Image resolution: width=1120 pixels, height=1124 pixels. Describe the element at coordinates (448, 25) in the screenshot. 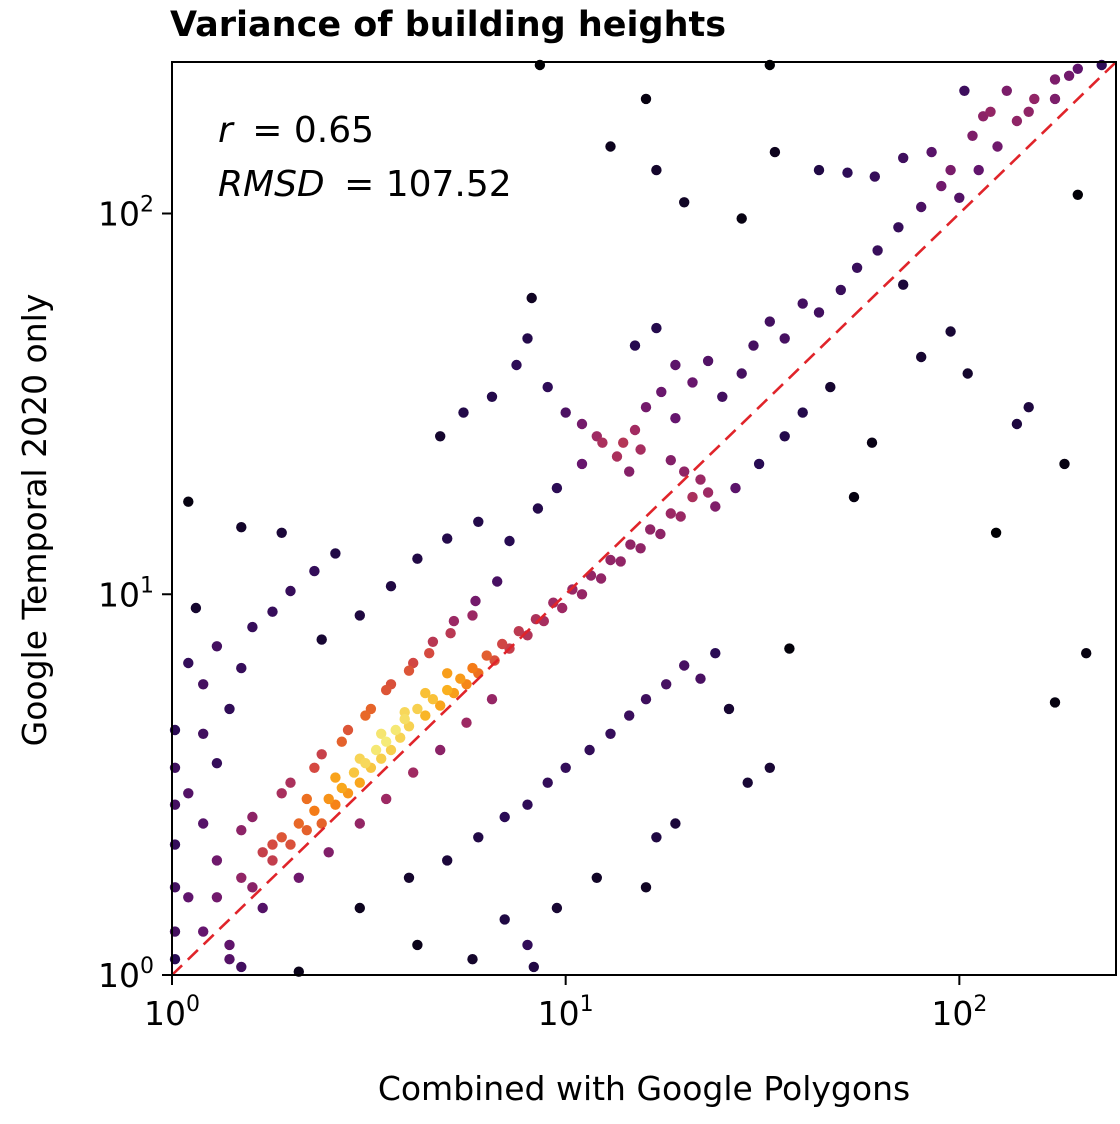

I see `chart-title: Variance of building heights` at that location.